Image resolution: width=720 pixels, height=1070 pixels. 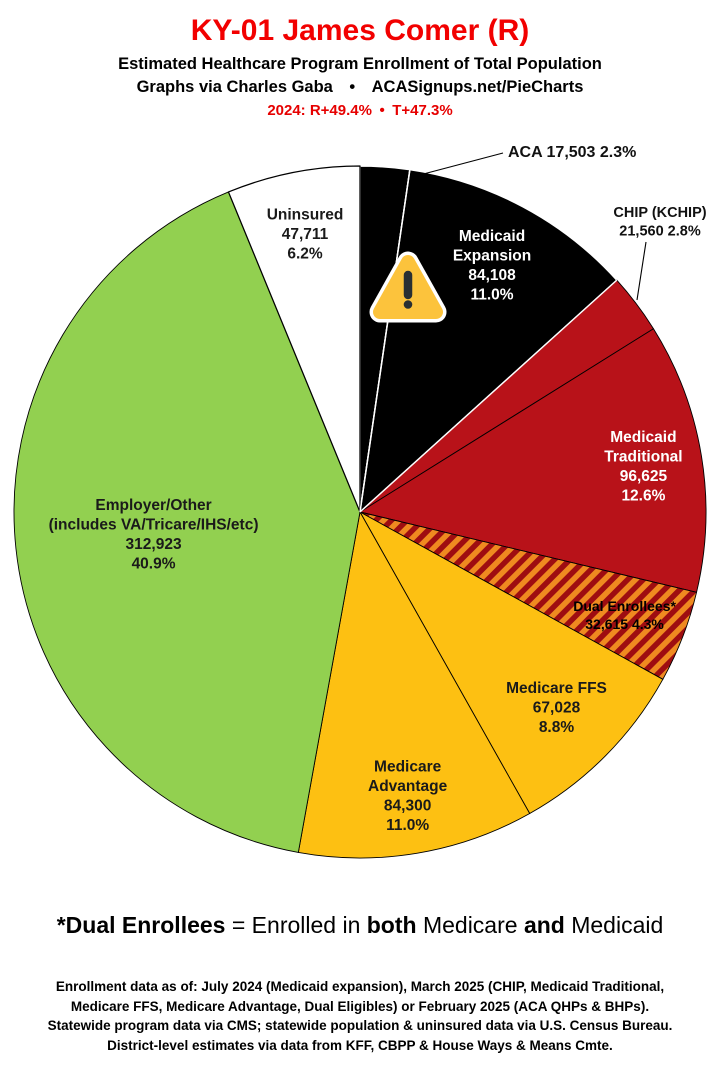 What do you see at coordinates (294, 339) in the screenshot?
I see `pie-slice-uninsured` at bounding box center [294, 339].